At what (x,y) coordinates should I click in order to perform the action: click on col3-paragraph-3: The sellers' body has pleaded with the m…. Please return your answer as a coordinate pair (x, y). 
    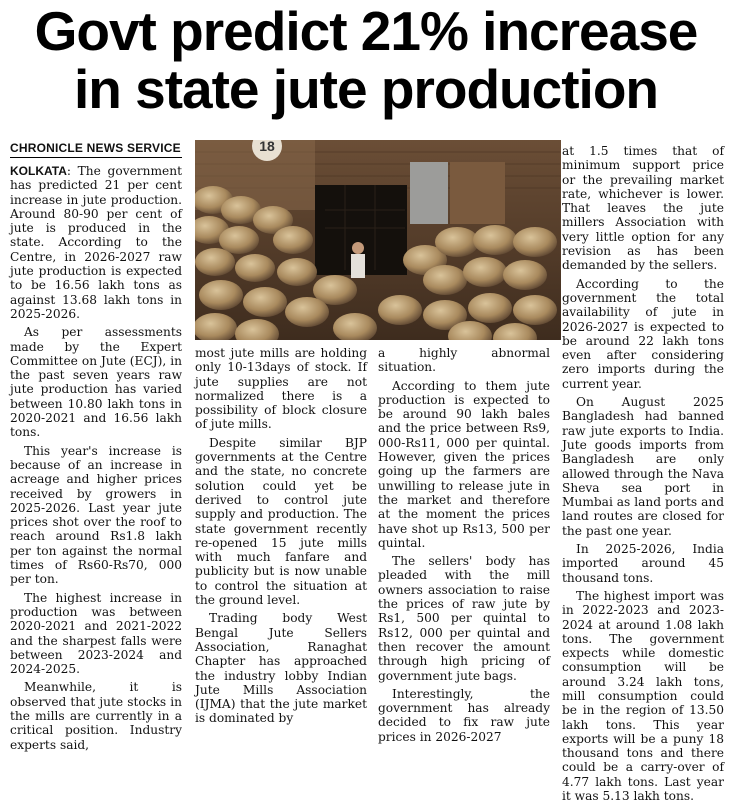
    Looking at the image, I should click on (464, 618).